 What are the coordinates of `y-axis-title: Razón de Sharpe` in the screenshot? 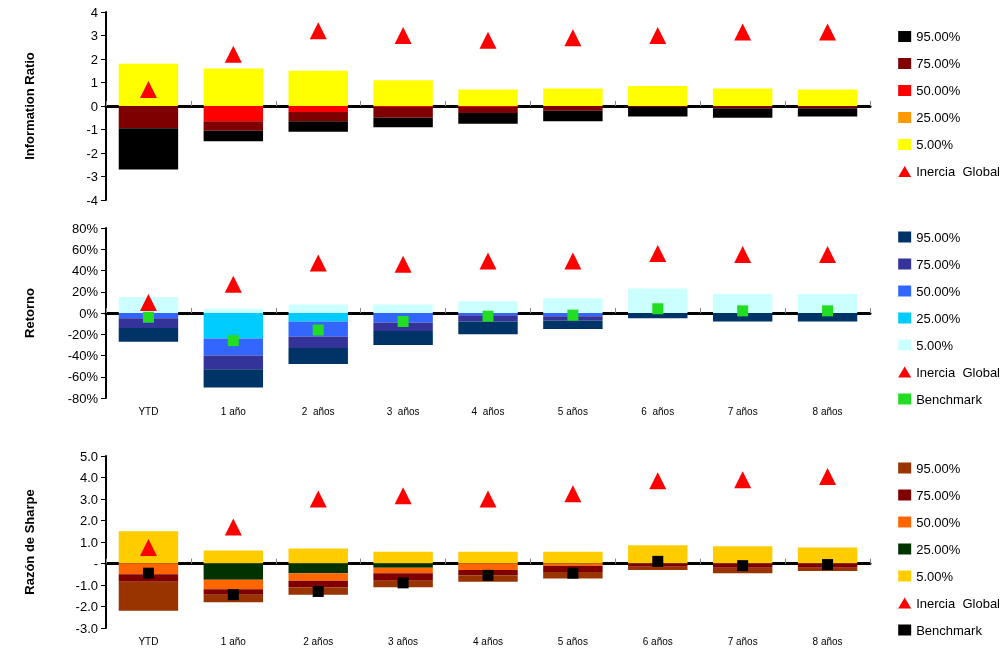 It's located at (29, 542).